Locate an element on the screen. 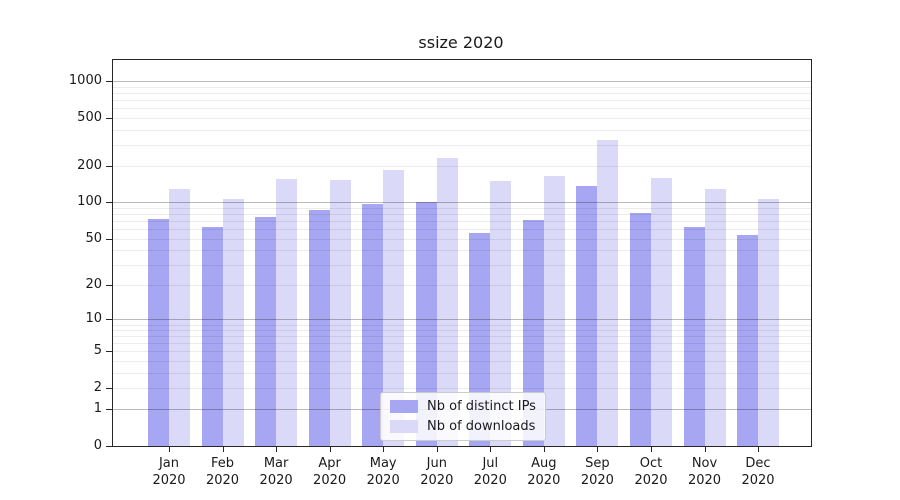  y-tick-label: 1000 is located at coordinates (85, 81).